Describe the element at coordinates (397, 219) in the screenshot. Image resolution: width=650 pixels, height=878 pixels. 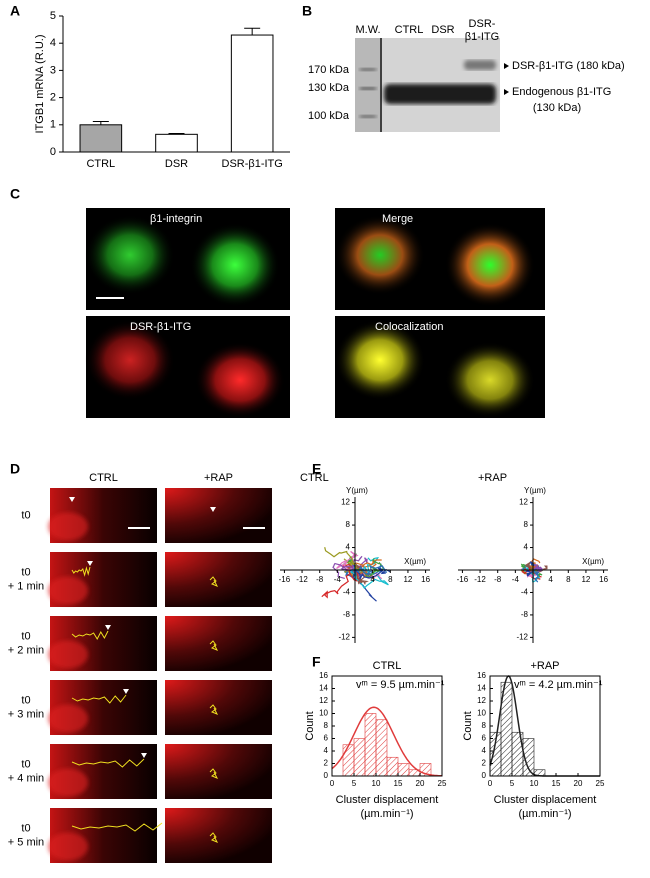
I see `image-label: Merge` at that location.